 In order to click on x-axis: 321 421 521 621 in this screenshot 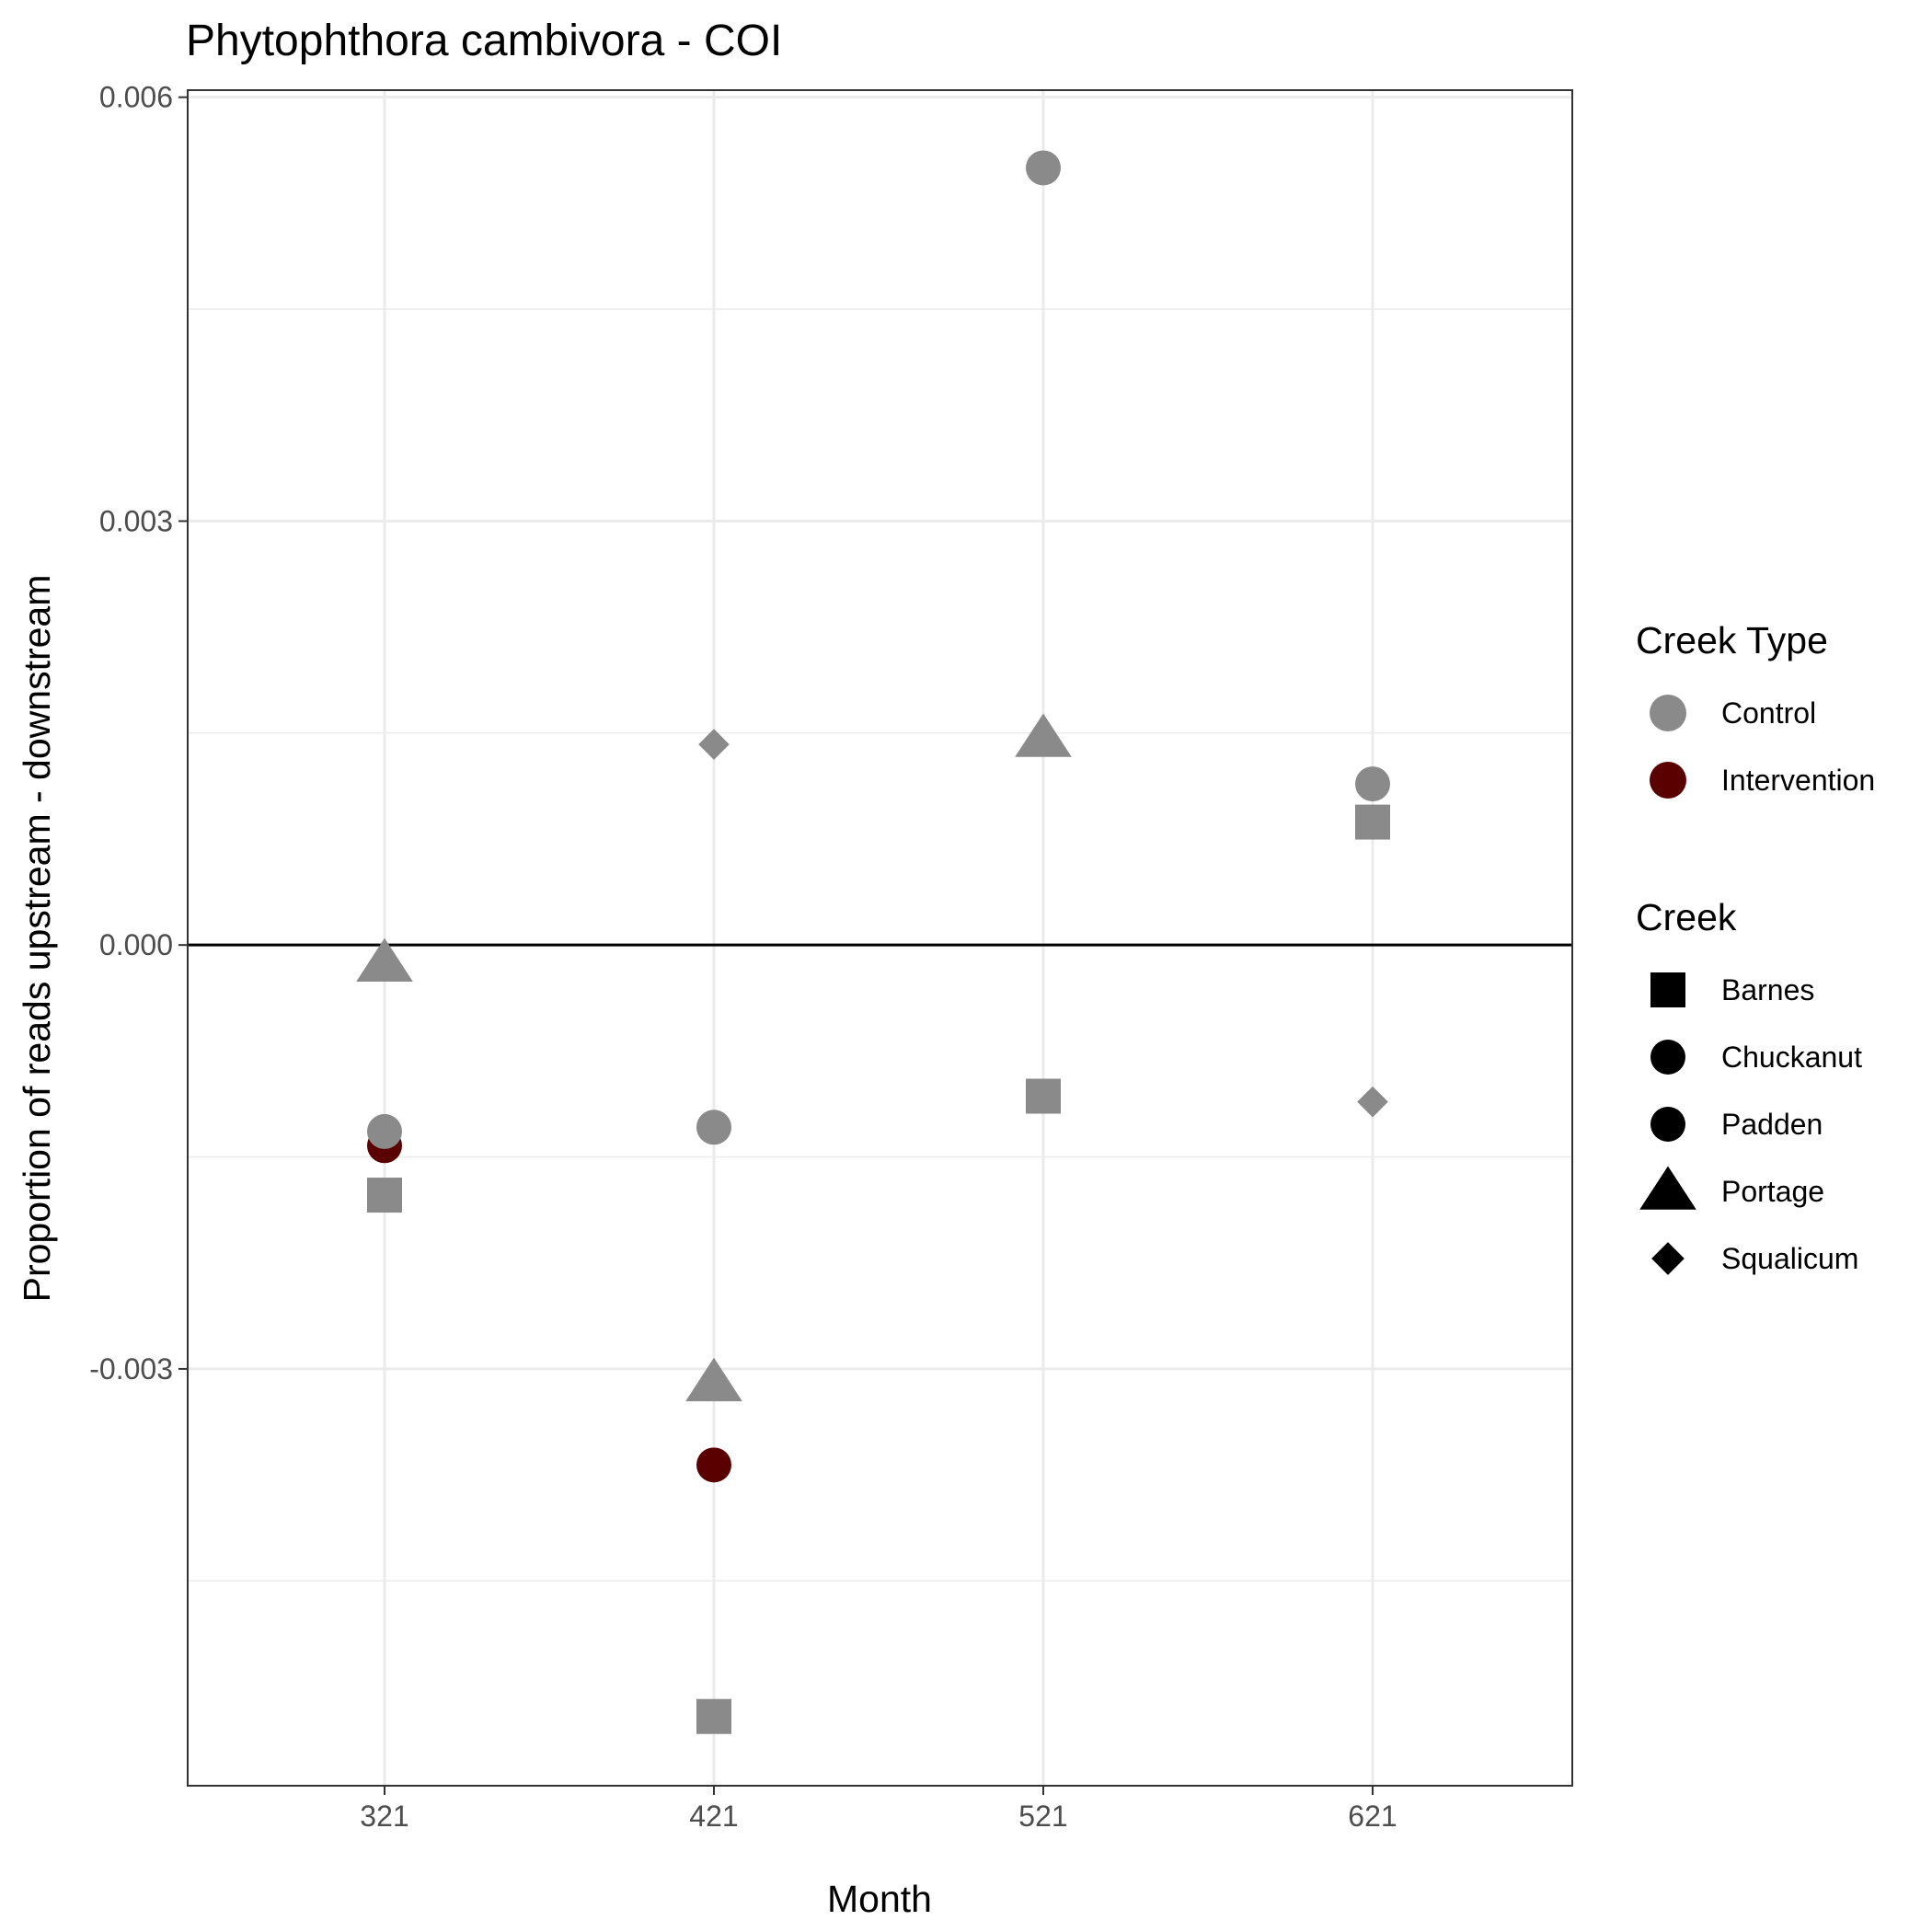, I will do `click(878, 1809)`.